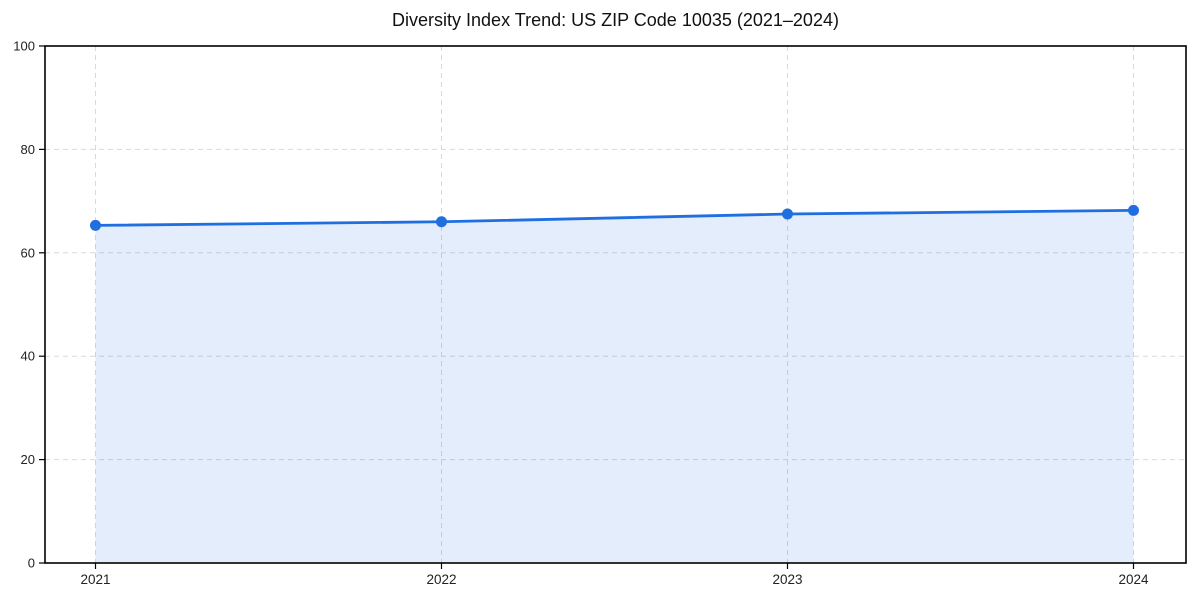  What do you see at coordinates (441, 579) in the screenshot?
I see `x-axis-tick-label: 2022` at bounding box center [441, 579].